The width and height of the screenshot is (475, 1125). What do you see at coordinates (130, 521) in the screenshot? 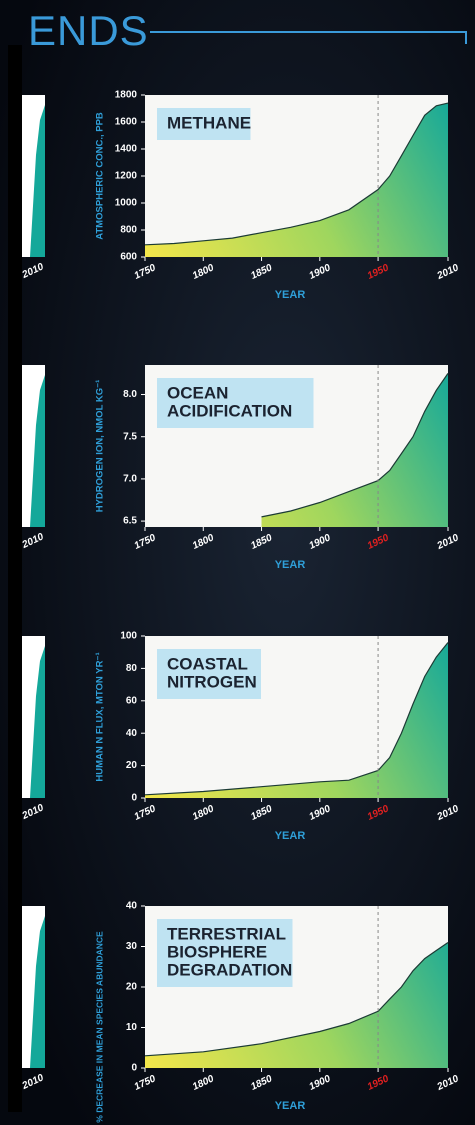
I see `y-tick-label: 6.5` at bounding box center [130, 521].